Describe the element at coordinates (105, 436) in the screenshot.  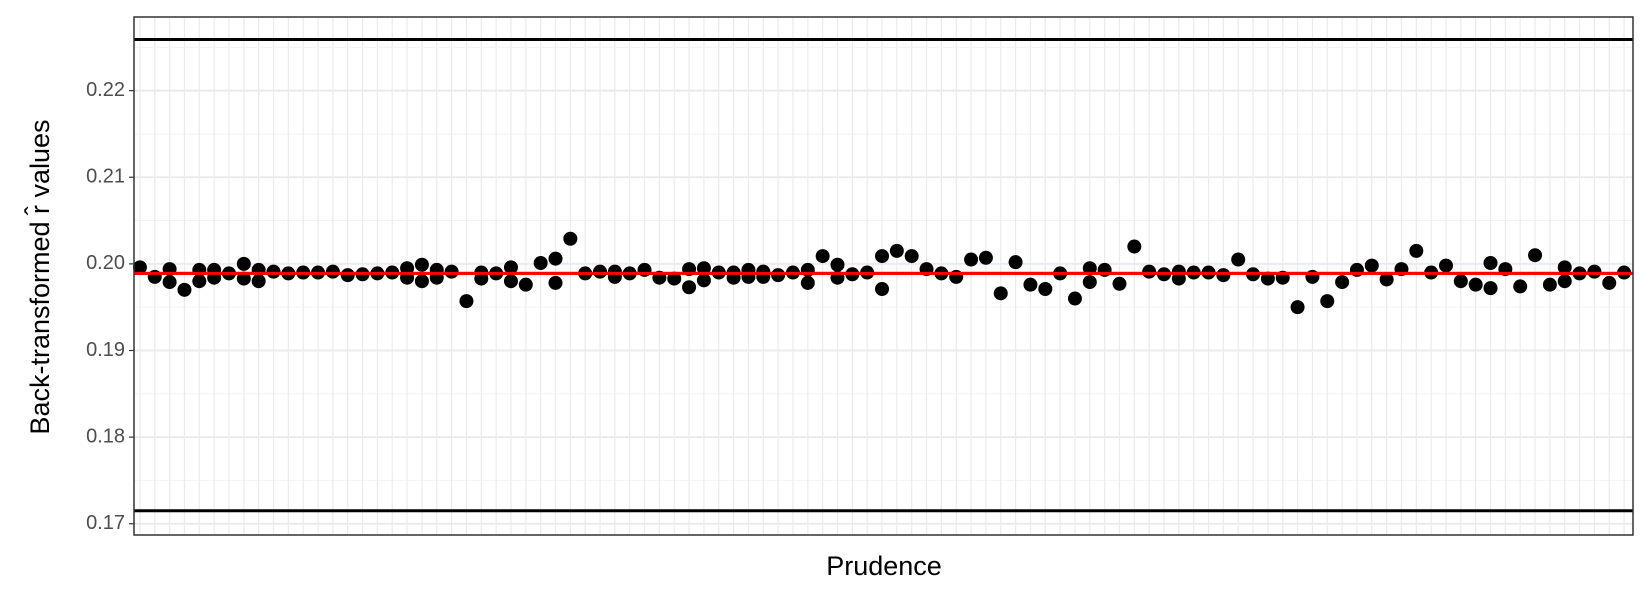
I see `y-tick-label: 0.18` at that location.